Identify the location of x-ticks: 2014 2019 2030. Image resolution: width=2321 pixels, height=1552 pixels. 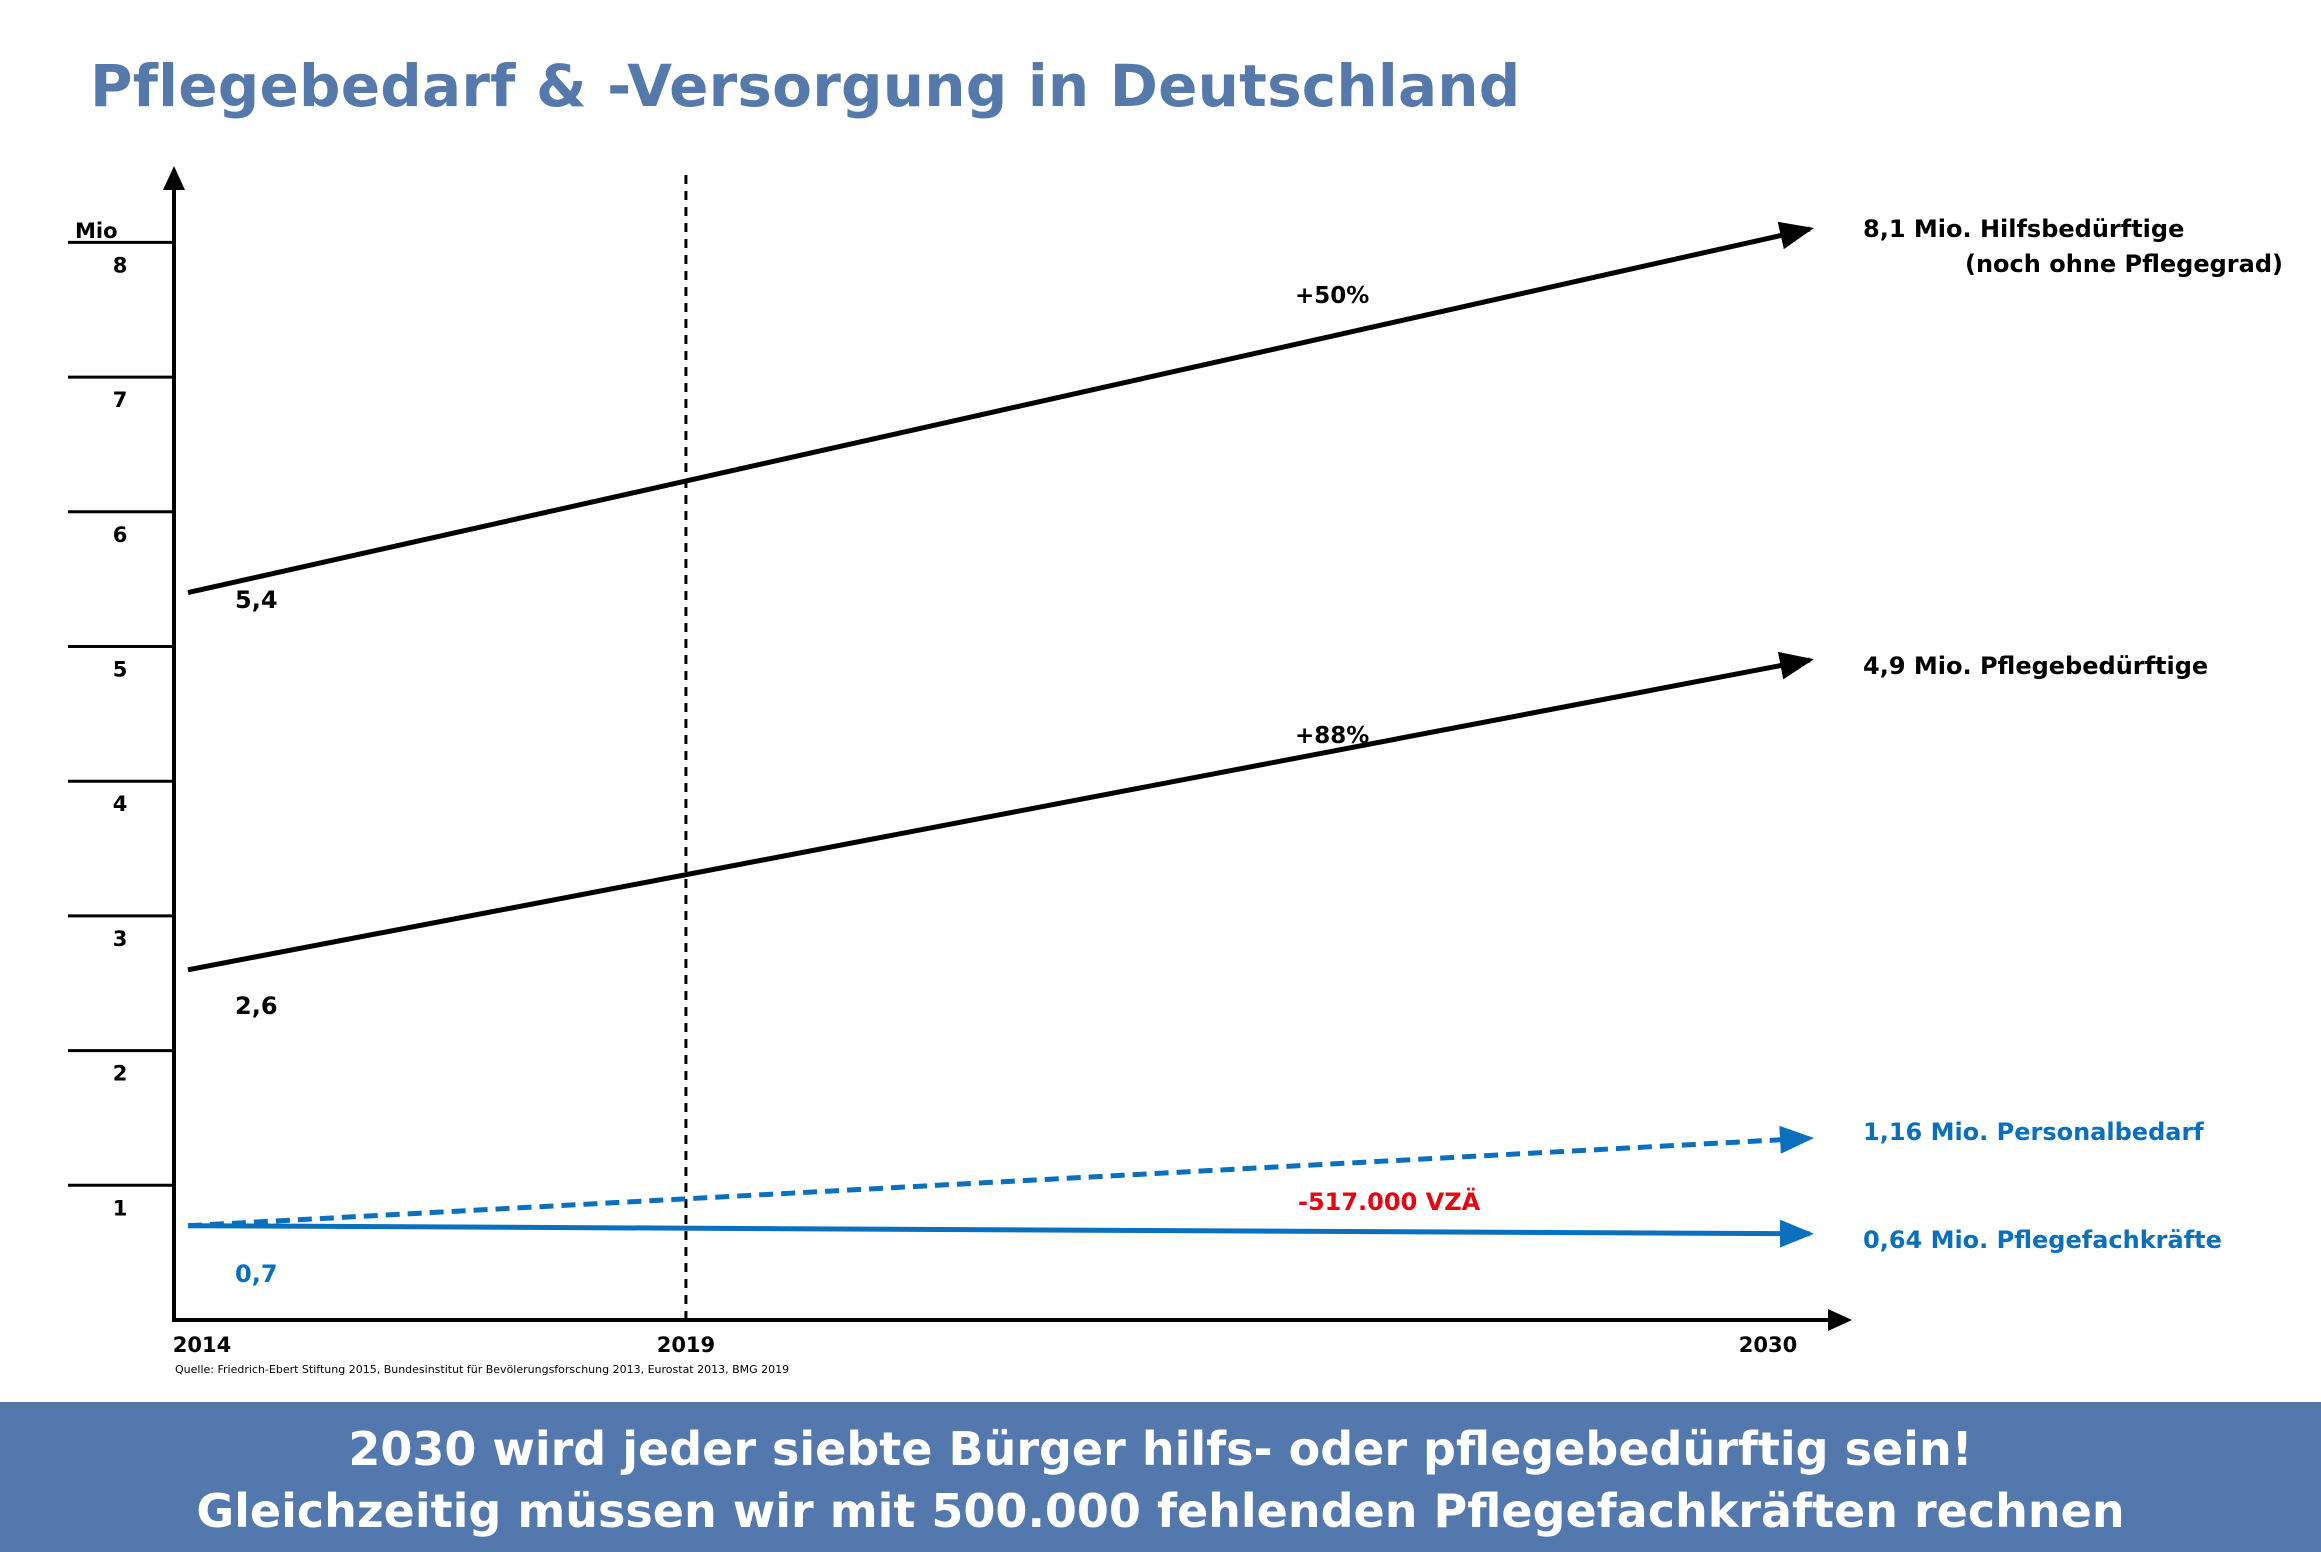
(985, 1345).